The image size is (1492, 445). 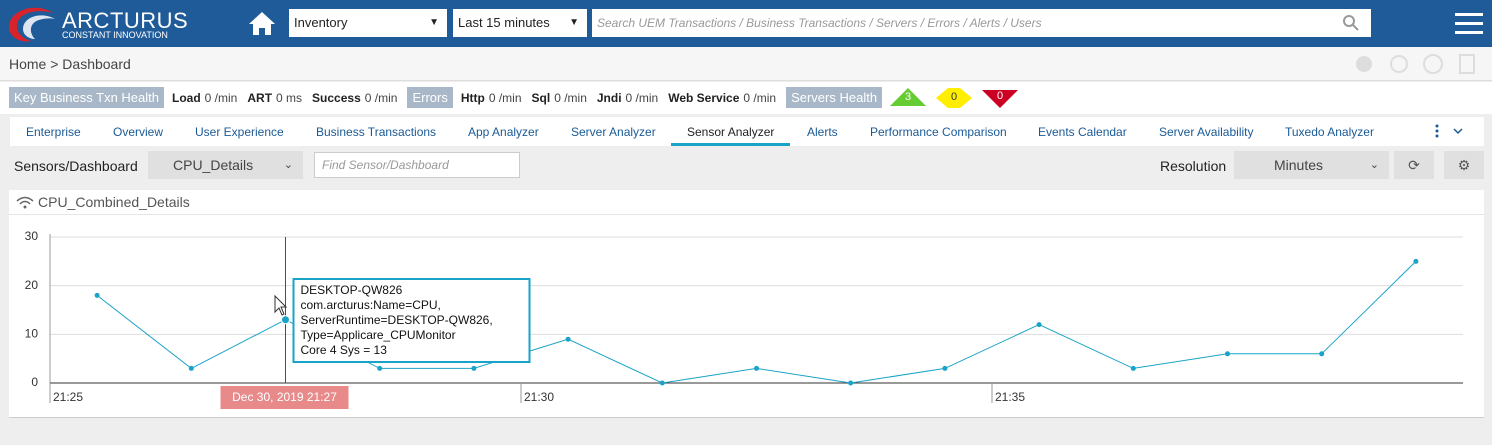 I want to click on tab-underline, so click(x=730, y=144).